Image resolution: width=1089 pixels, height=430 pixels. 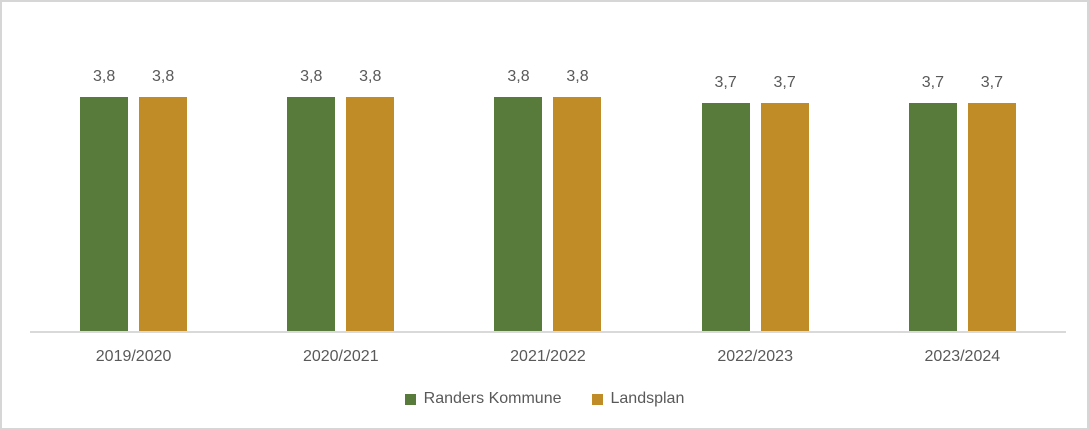 What do you see at coordinates (133, 356) in the screenshot?
I see `x-axis-label: 2019/2020` at bounding box center [133, 356].